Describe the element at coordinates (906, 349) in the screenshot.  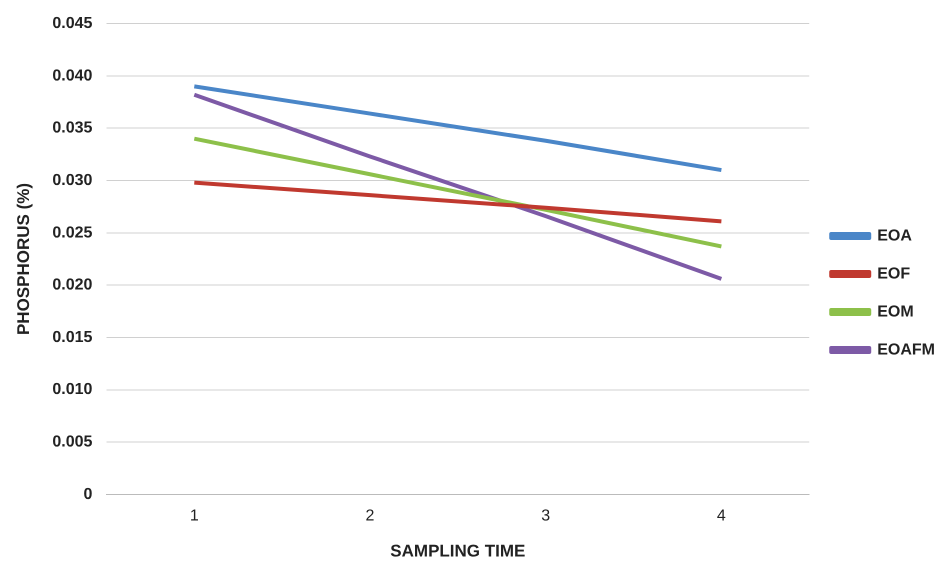
I see `legend-label: EOAFM` at that location.